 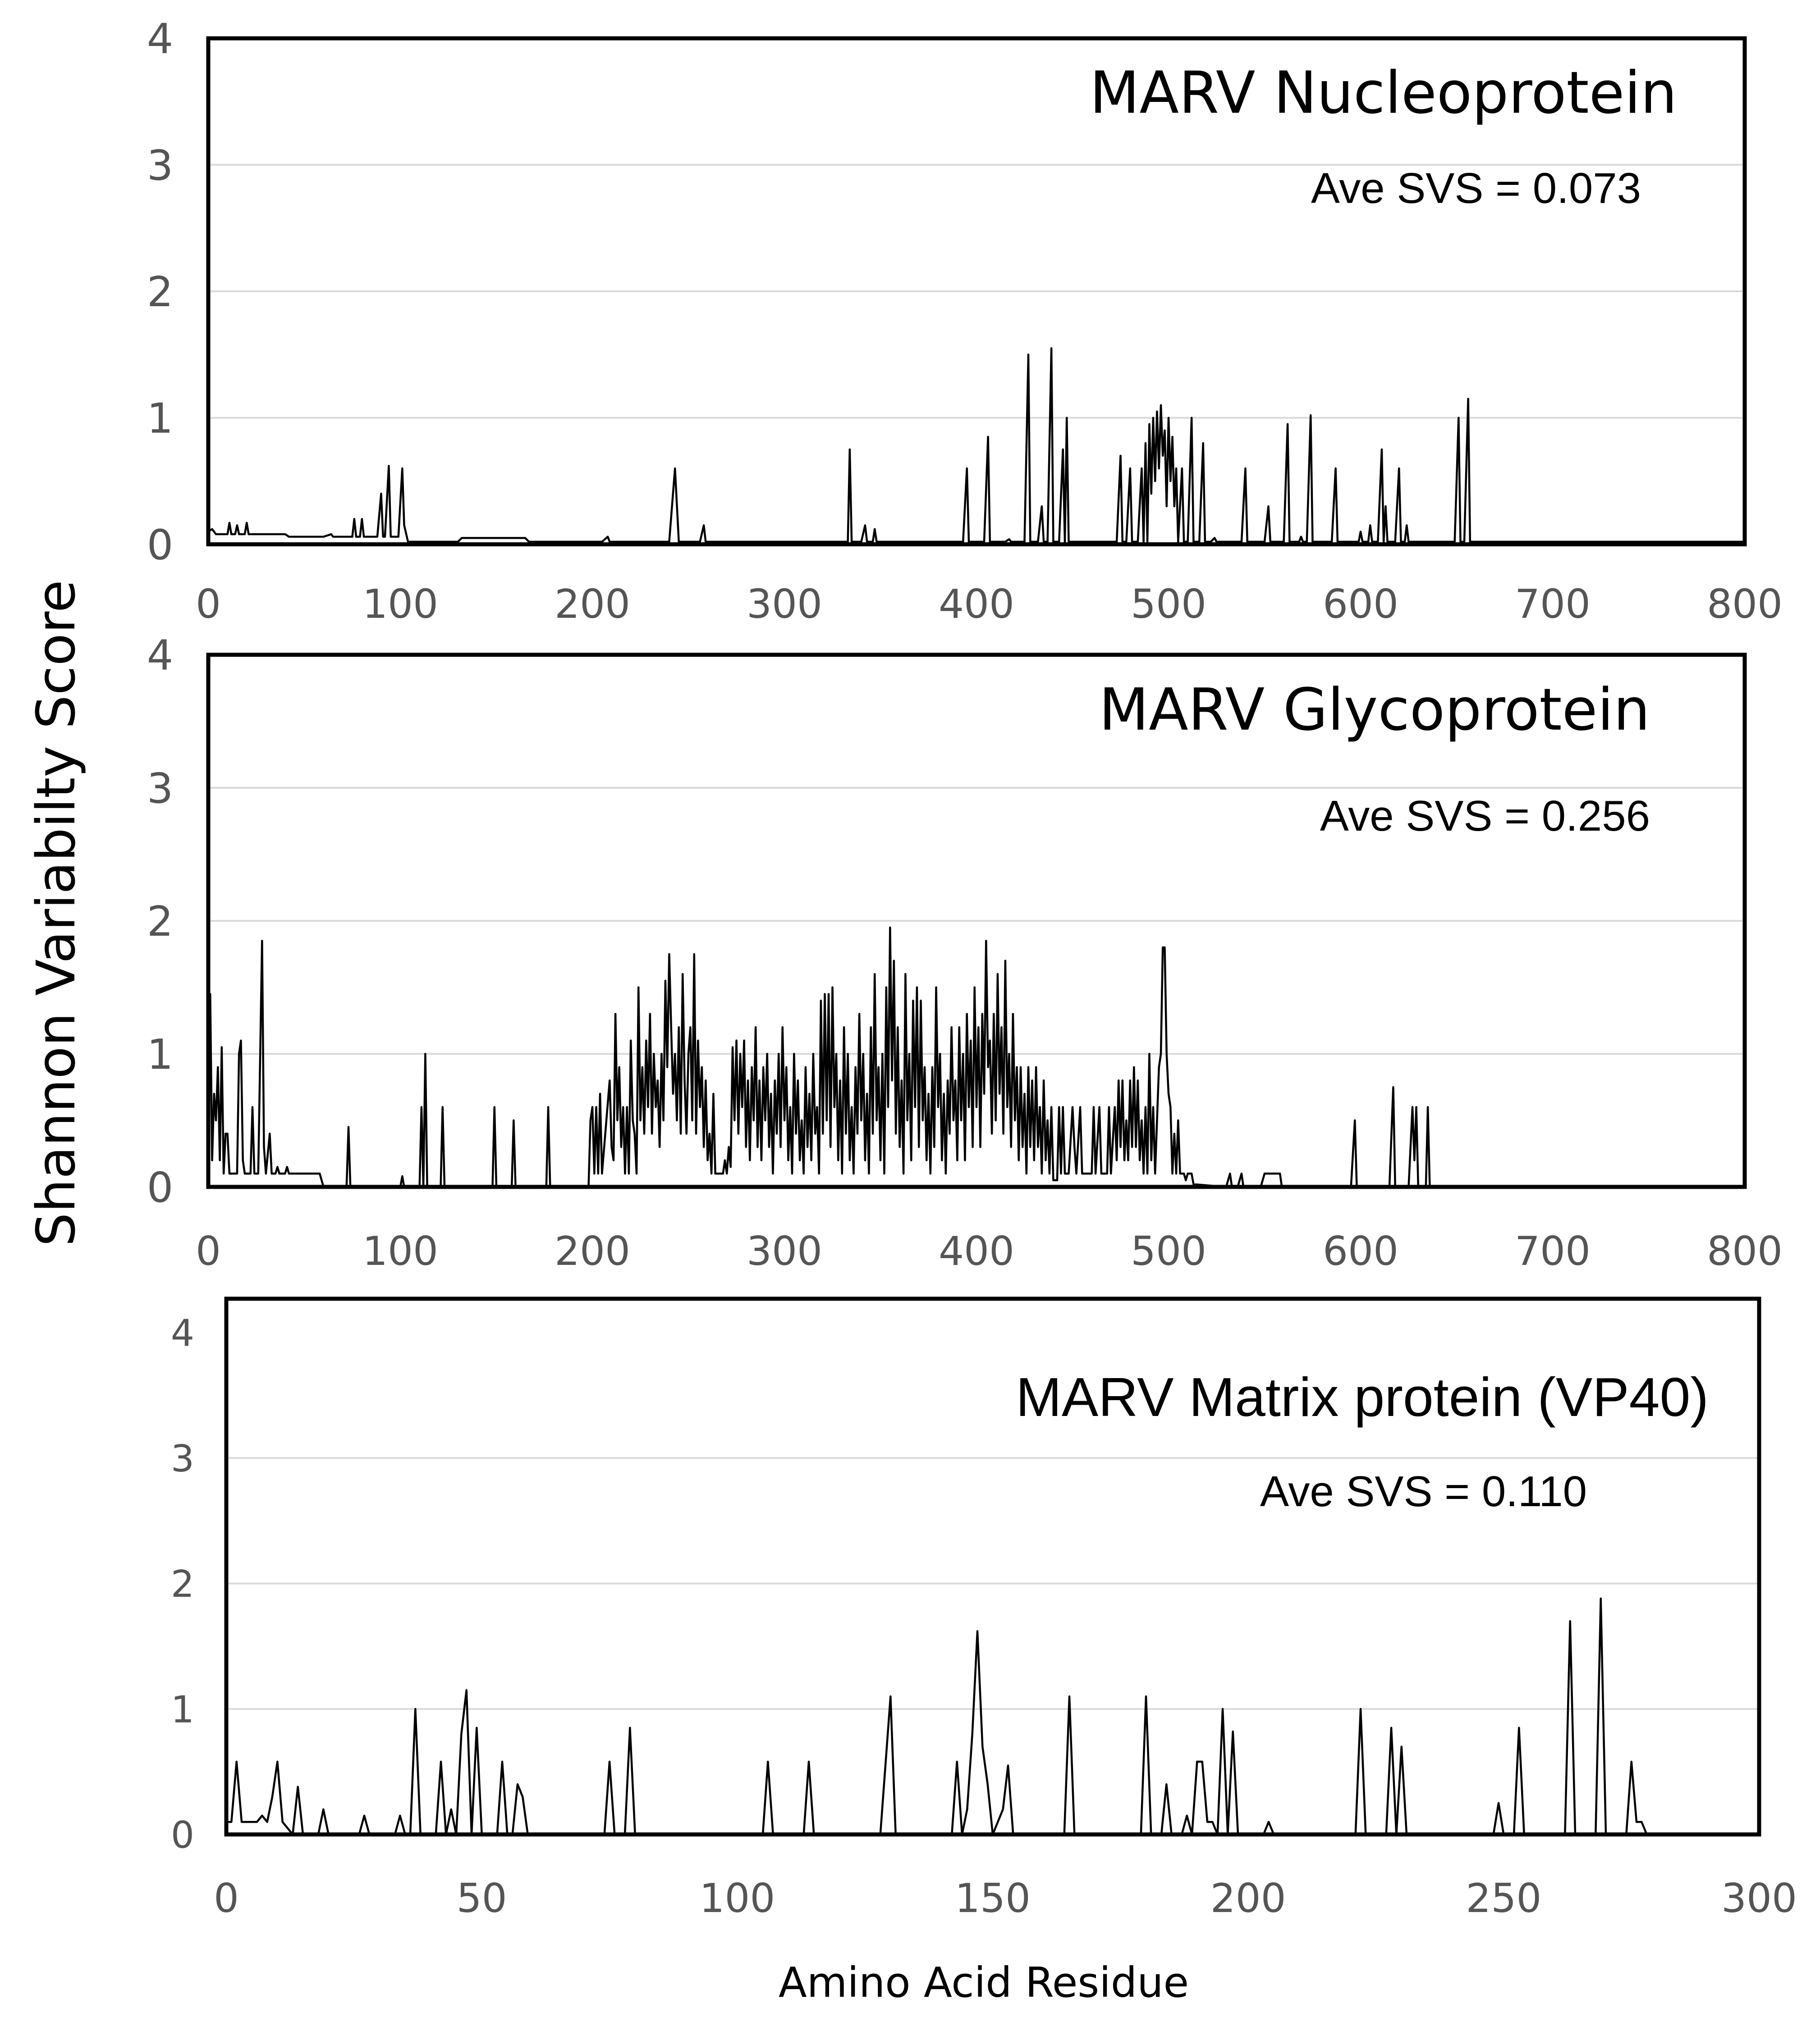 I want to click on panel-2-title: MARV Glycoprotein, so click(x=1375, y=710).